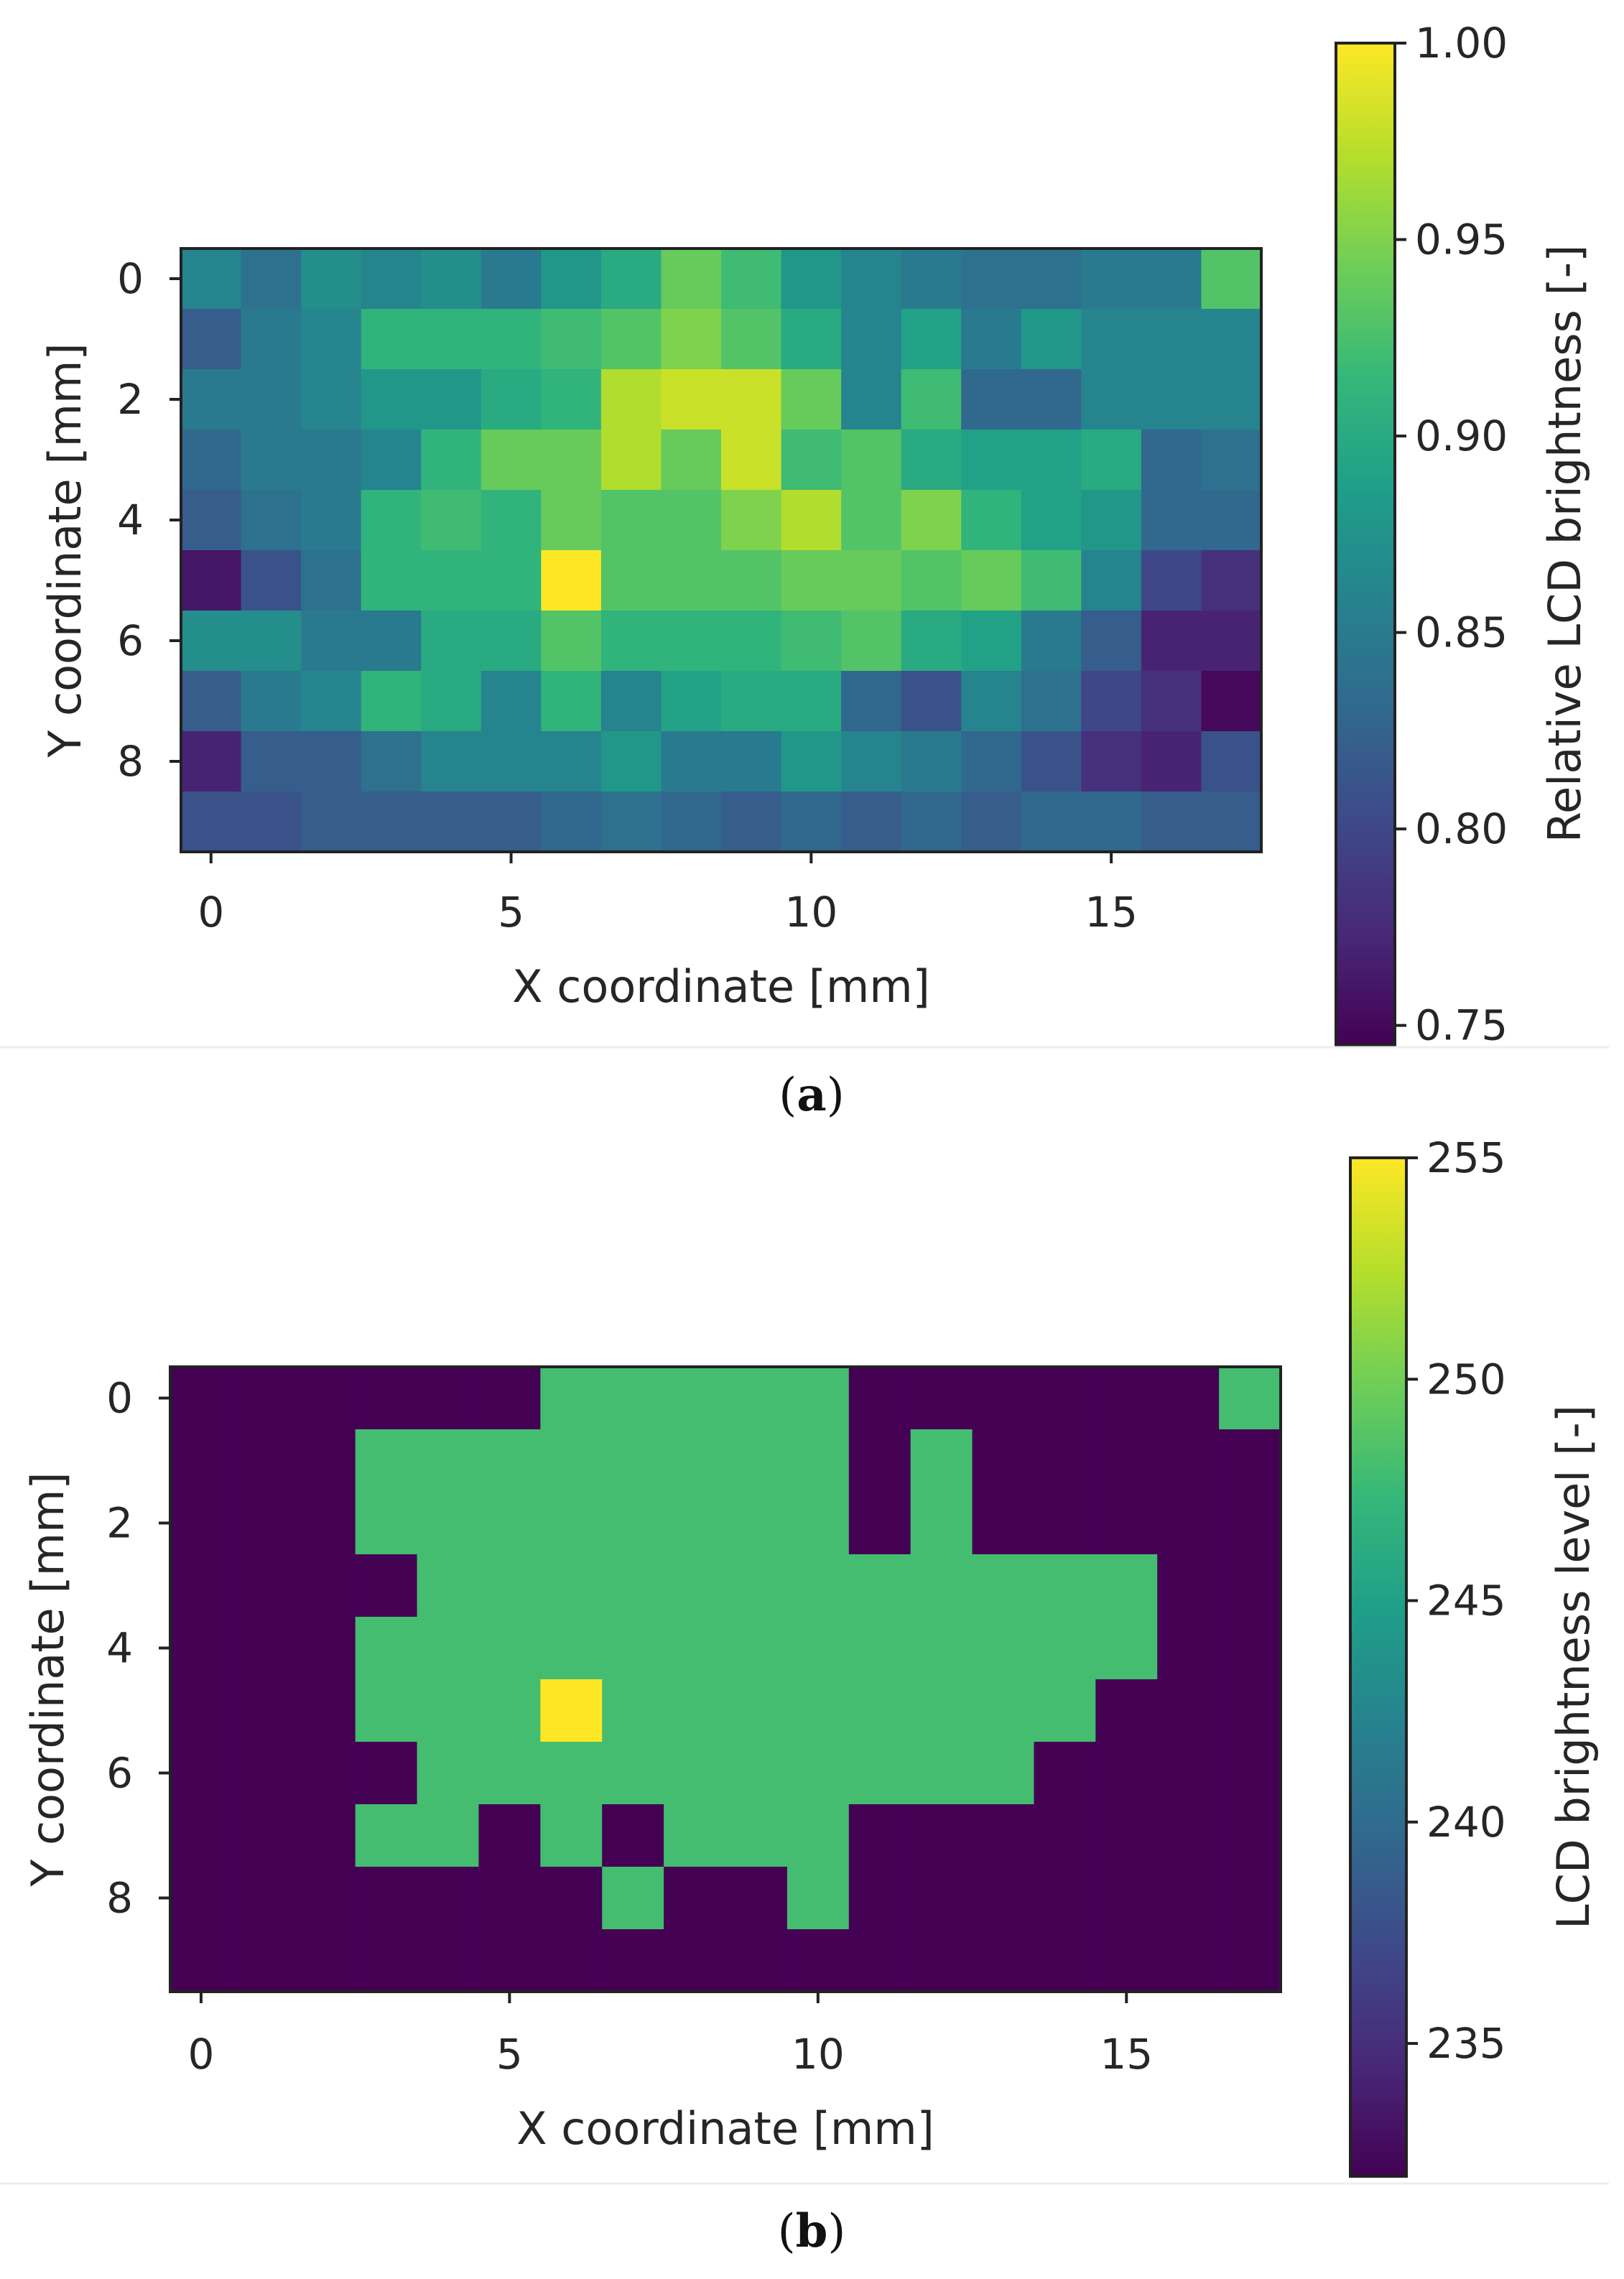  I want to click on colorbar-tick-label: 240, so click(1466, 1822).